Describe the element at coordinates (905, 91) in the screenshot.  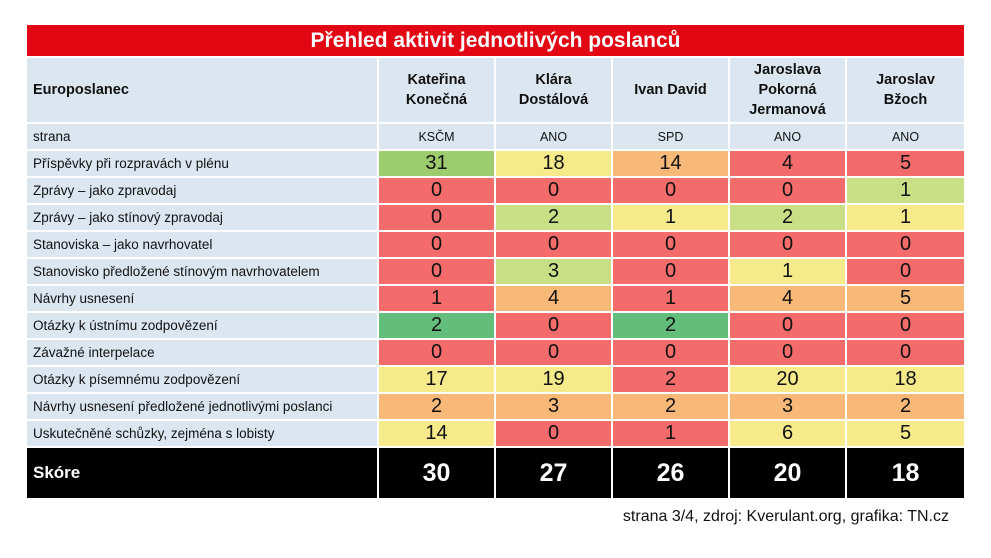
I see `member-name-cell: Jaroslav Bžoch` at that location.